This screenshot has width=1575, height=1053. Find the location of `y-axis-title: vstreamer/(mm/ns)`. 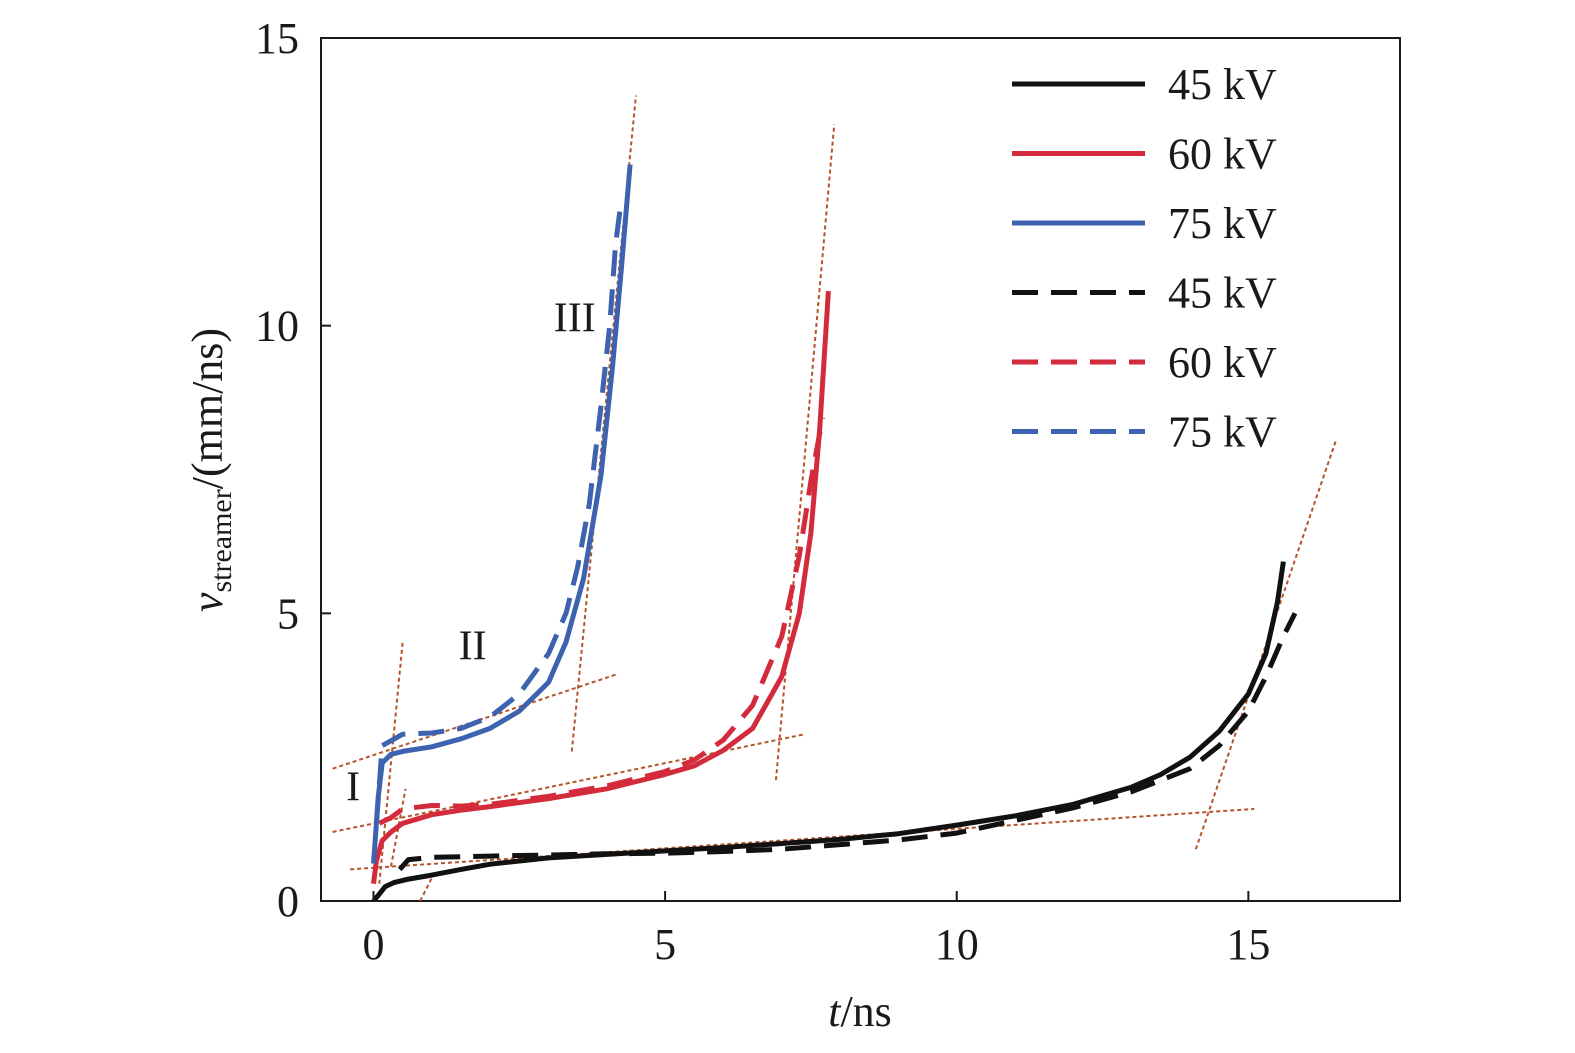

y-axis-title: vstreamer/(mm/ns) is located at coordinates (210, 470).